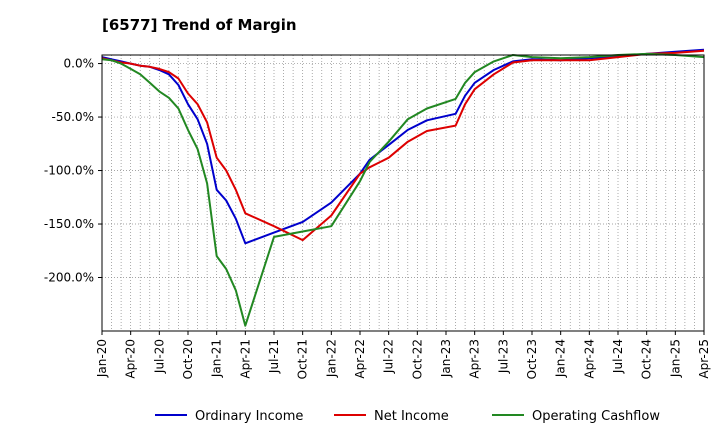  What do you see at coordinates (102, 358) in the screenshot?
I see `x-tick-label: Jan-20` at bounding box center [102, 358].